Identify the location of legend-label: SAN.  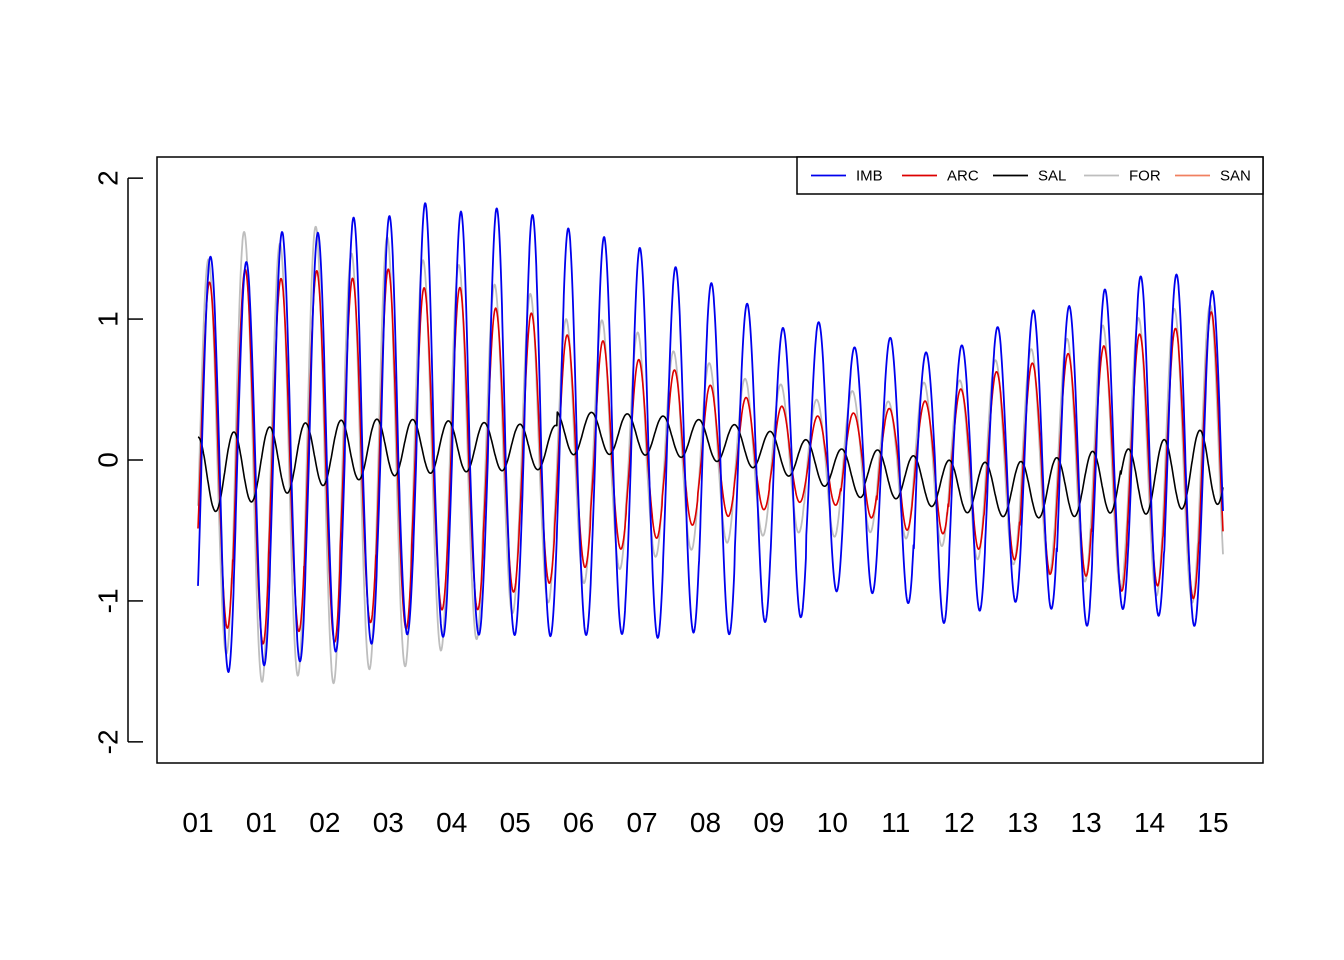
(1235, 176).